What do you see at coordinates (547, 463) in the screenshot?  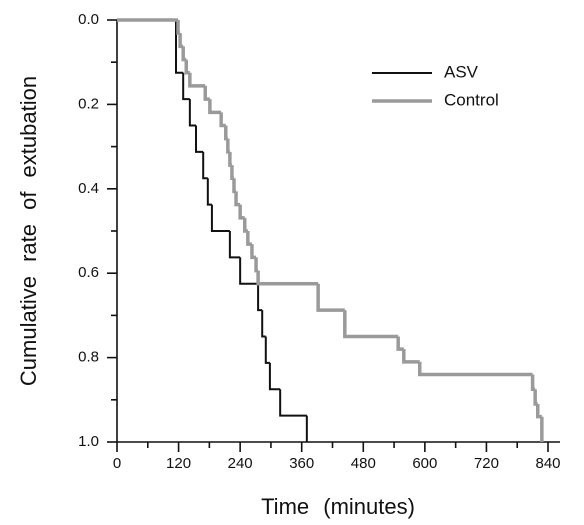 I see `x-tick-label: 840` at bounding box center [547, 463].